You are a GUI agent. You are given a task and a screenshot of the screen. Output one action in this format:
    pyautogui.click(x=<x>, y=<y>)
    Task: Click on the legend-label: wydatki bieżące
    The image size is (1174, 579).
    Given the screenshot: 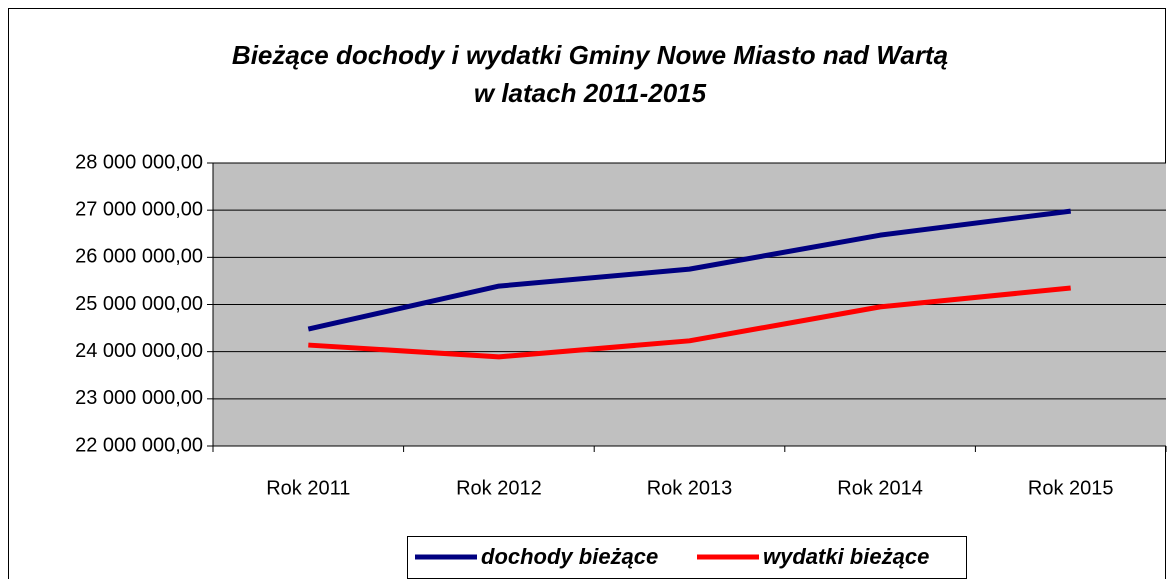 What is the action you would take?
    pyautogui.click(x=846, y=556)
    